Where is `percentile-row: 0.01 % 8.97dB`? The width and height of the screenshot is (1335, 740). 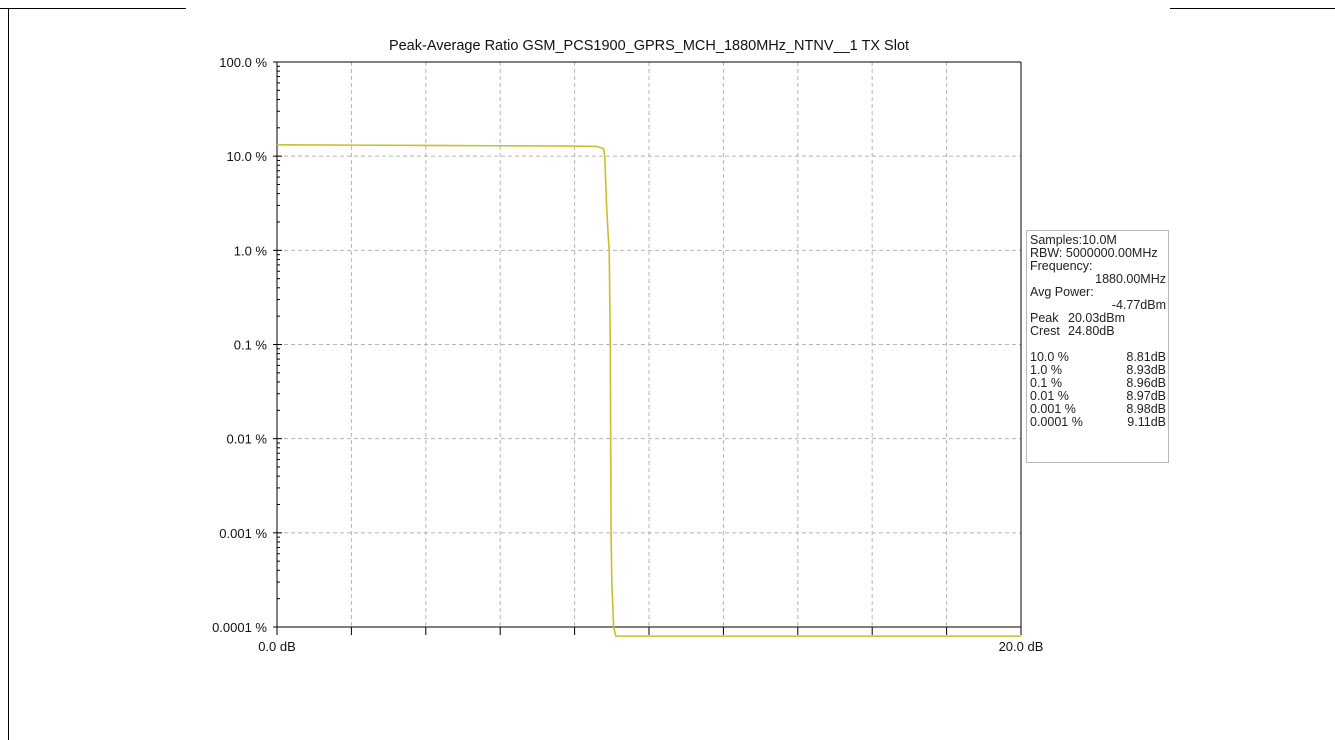
percentile-row: 0.01 % 8.97dB is located at coordinates (1098, 396).